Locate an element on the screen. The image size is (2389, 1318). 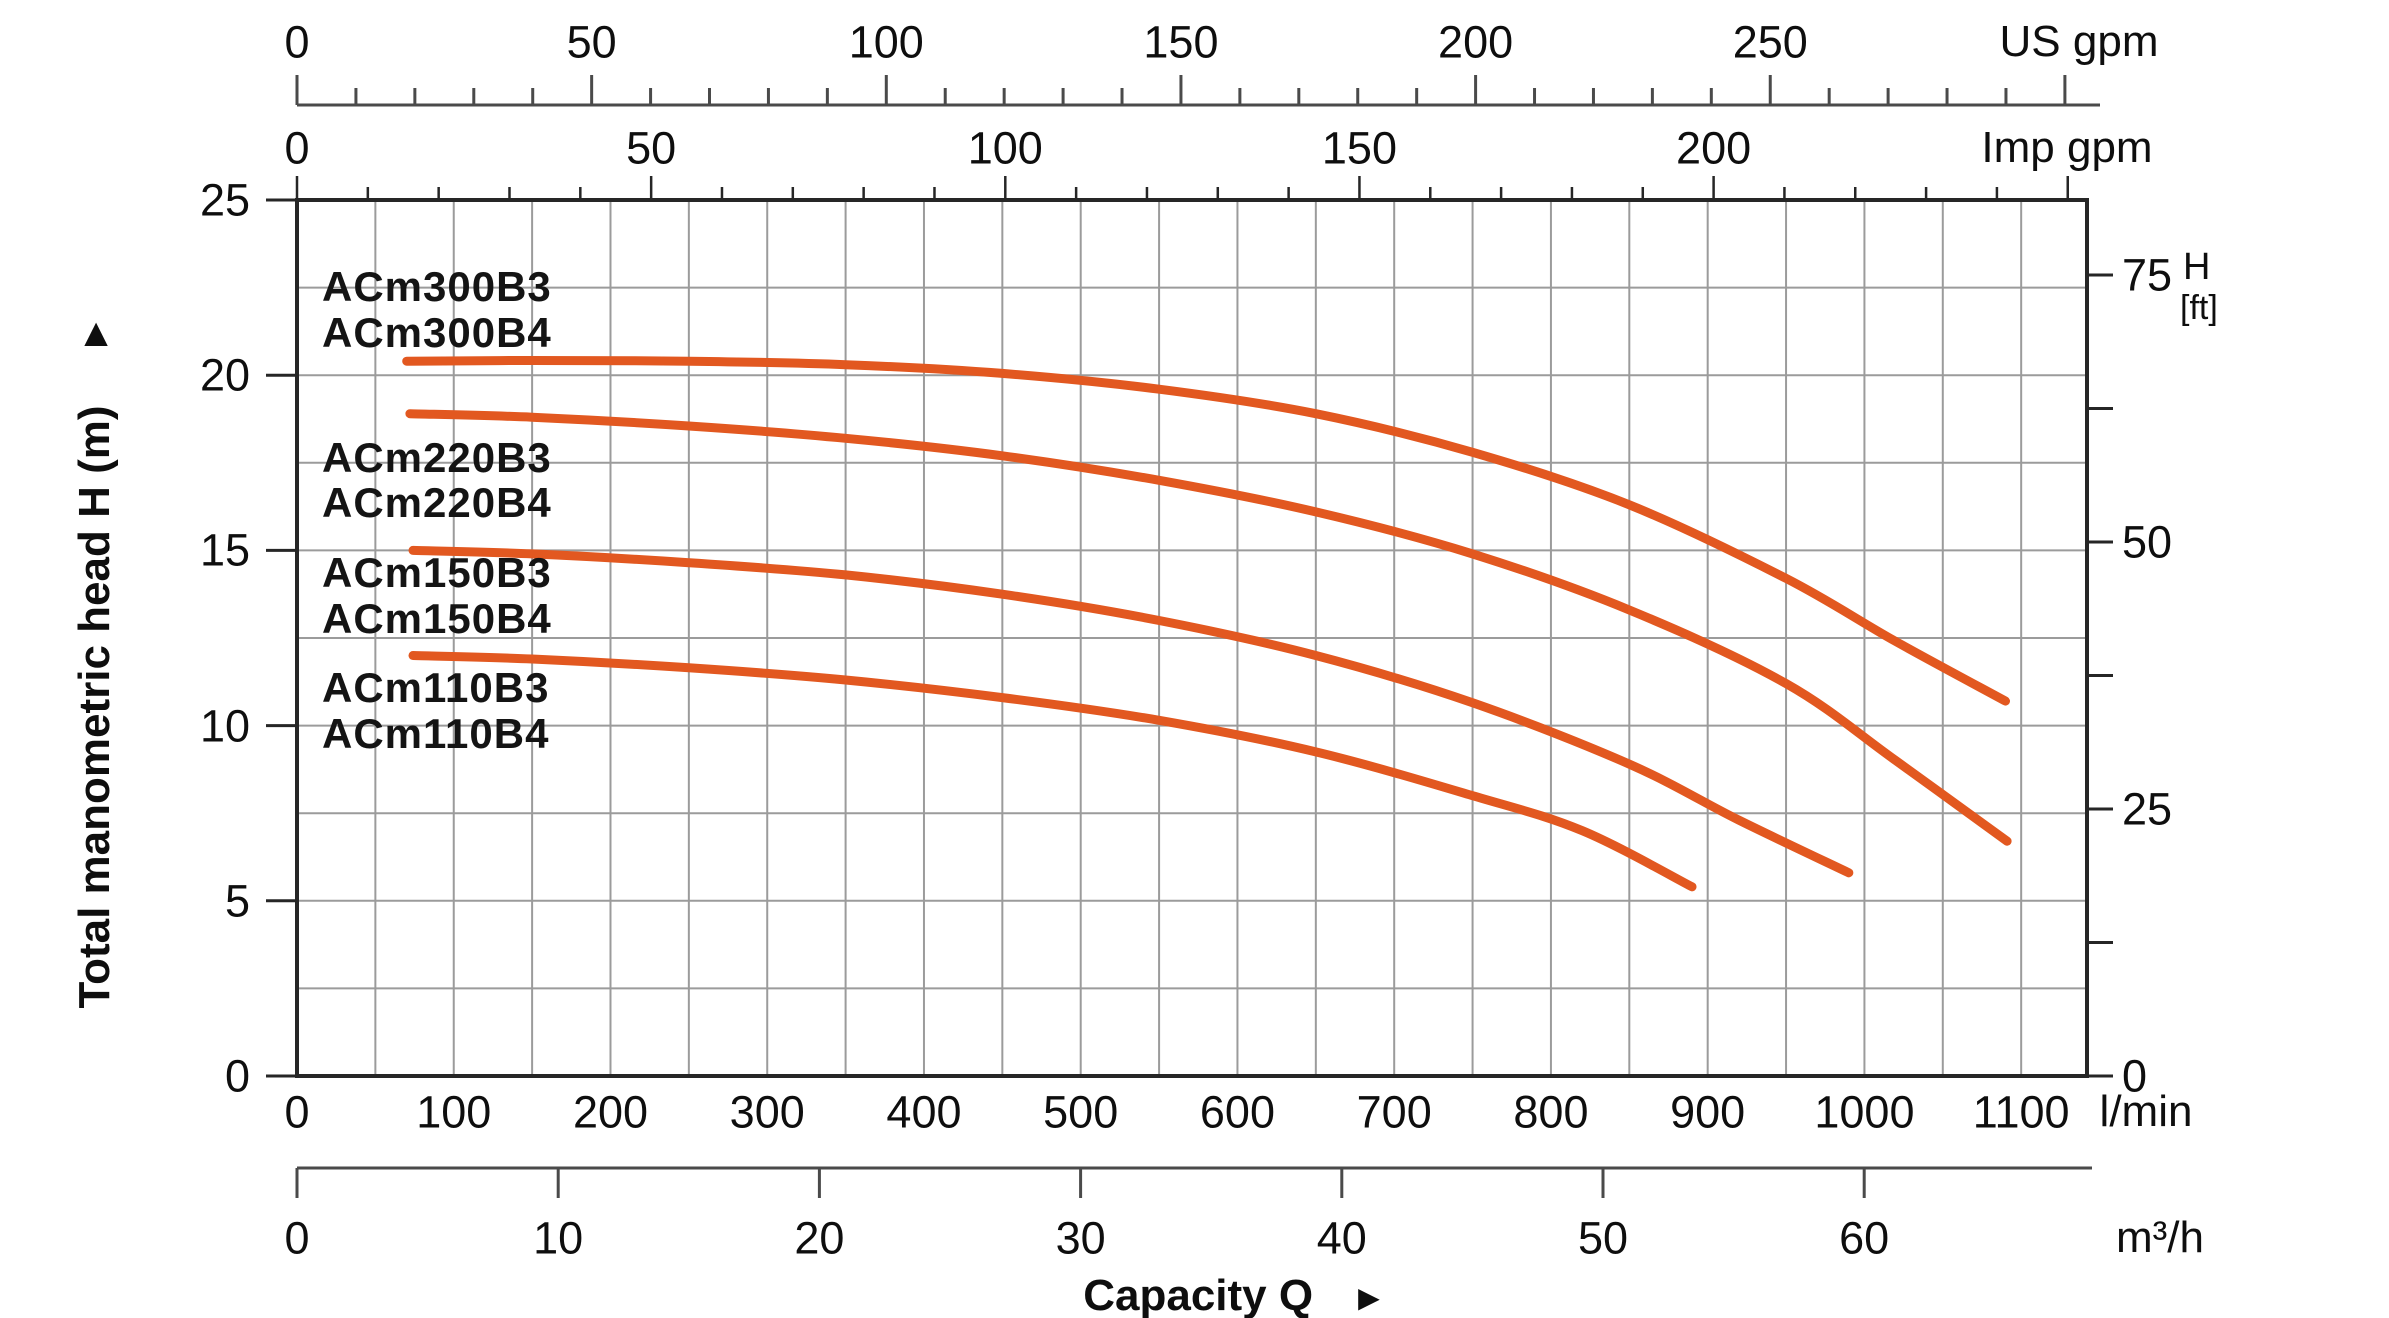
m3h-unit-label: m³/h is located at coordinates (2160, 1237).